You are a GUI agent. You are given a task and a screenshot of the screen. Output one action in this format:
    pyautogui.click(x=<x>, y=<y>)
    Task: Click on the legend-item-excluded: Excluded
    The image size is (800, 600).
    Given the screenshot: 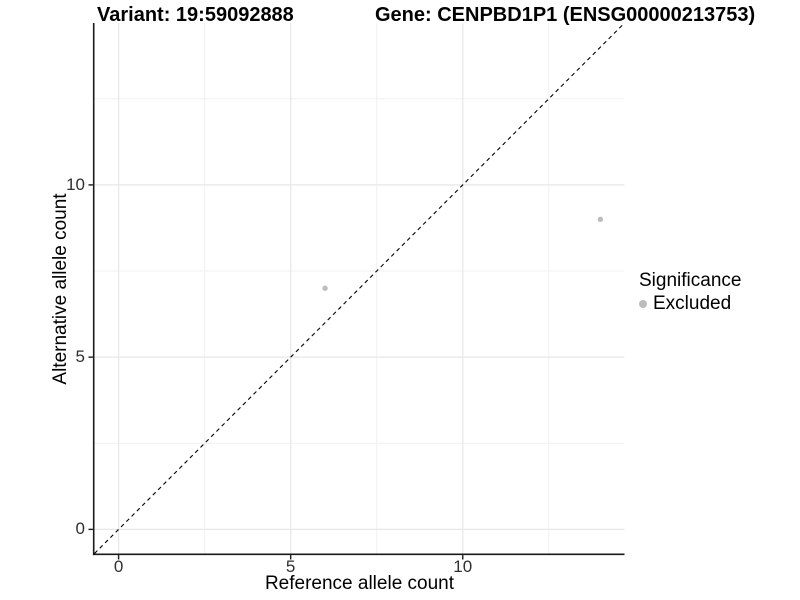 What is the action you would take?
    pyautogui.click(x=690, y=304)
    